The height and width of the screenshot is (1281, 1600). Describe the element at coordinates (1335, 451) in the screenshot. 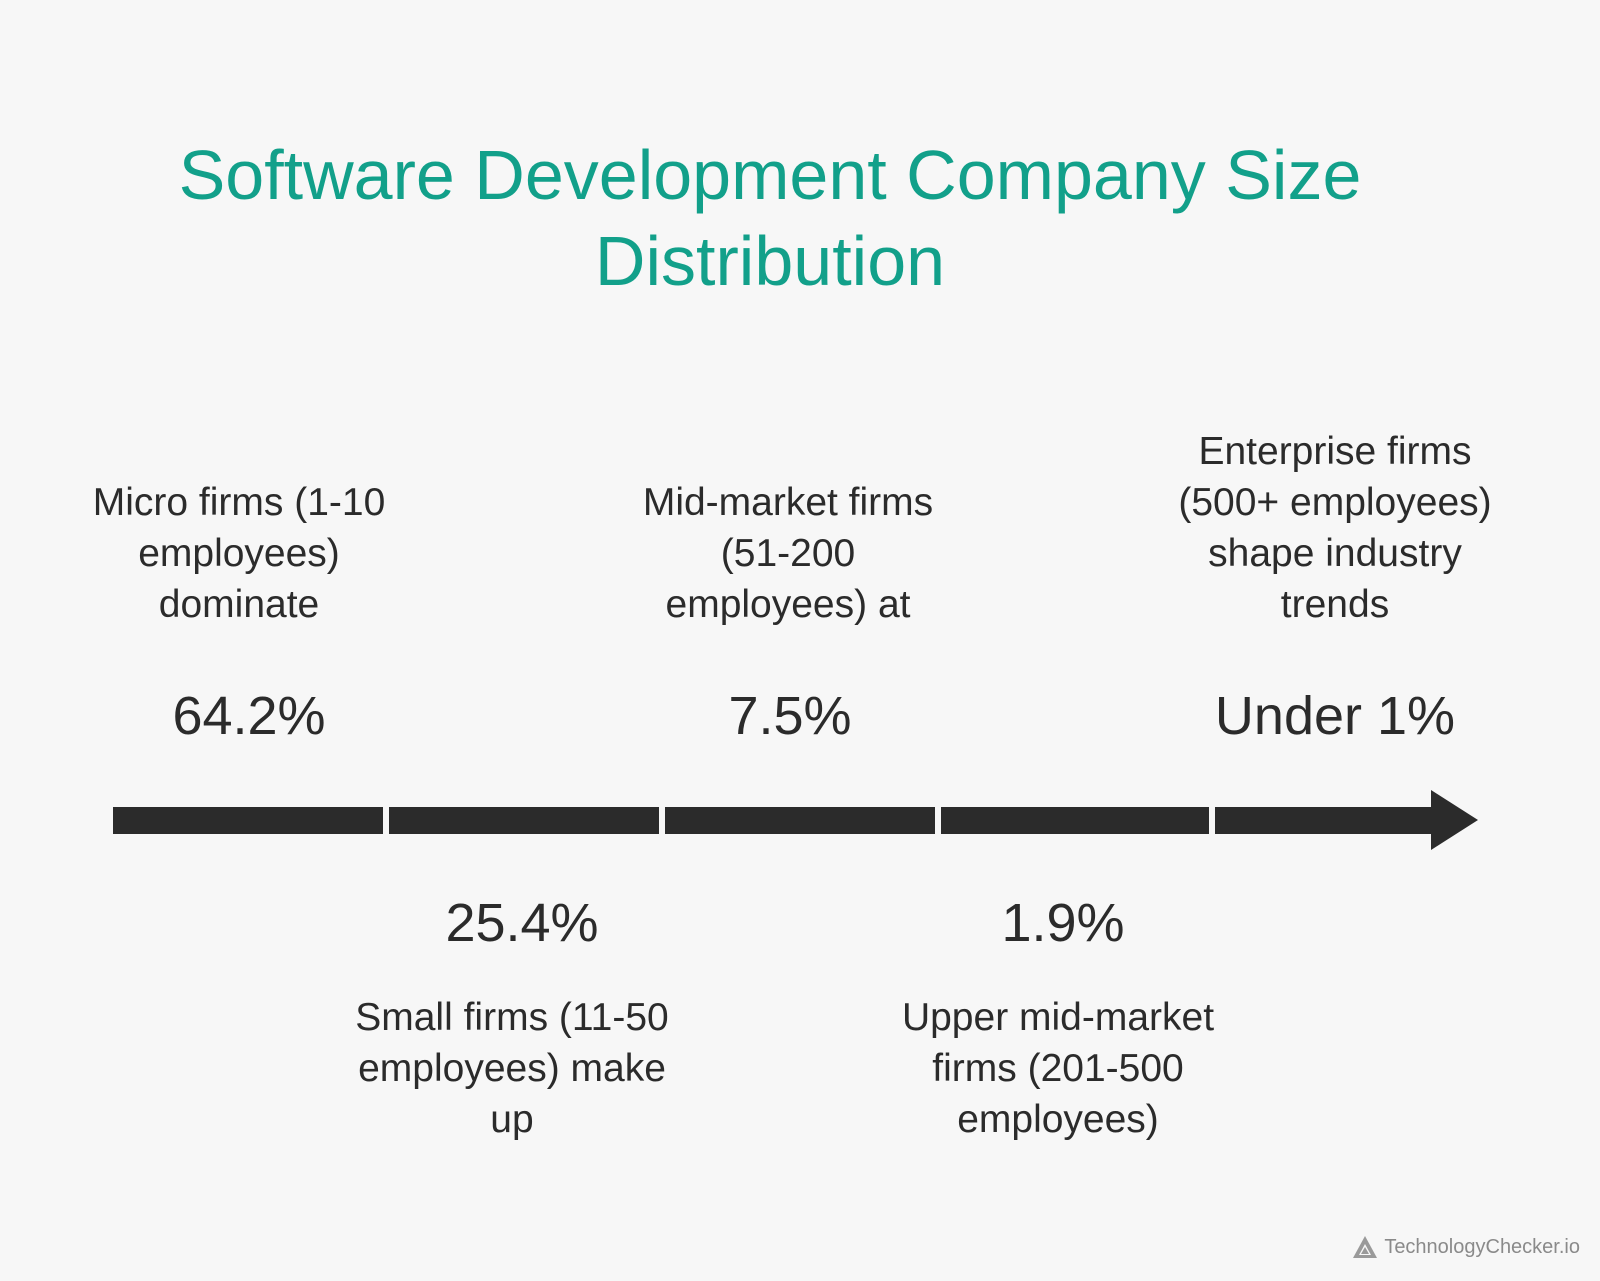

I see `stage-label-line: Enterprise firms` at that location.